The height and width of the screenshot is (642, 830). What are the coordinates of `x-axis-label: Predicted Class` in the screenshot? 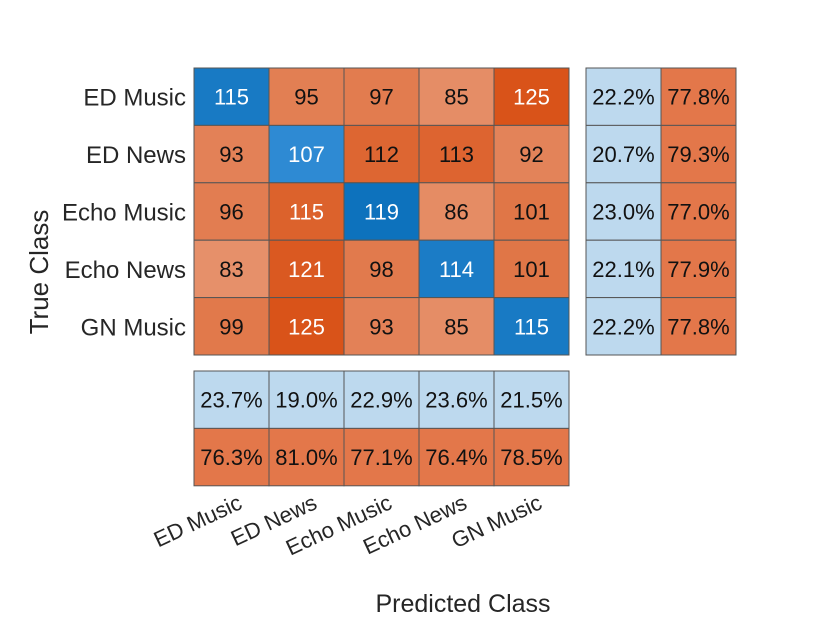 It's located at (462, 604).